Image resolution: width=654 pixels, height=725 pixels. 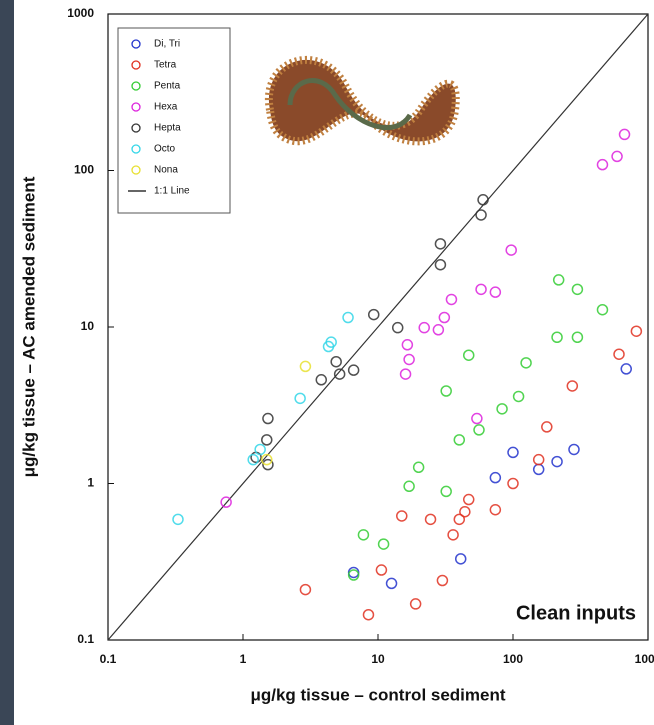 What do you see at coordinates (90, 483) in the screenshot?
I see `y-tick-label: 1` at bounding box center [90, 483].